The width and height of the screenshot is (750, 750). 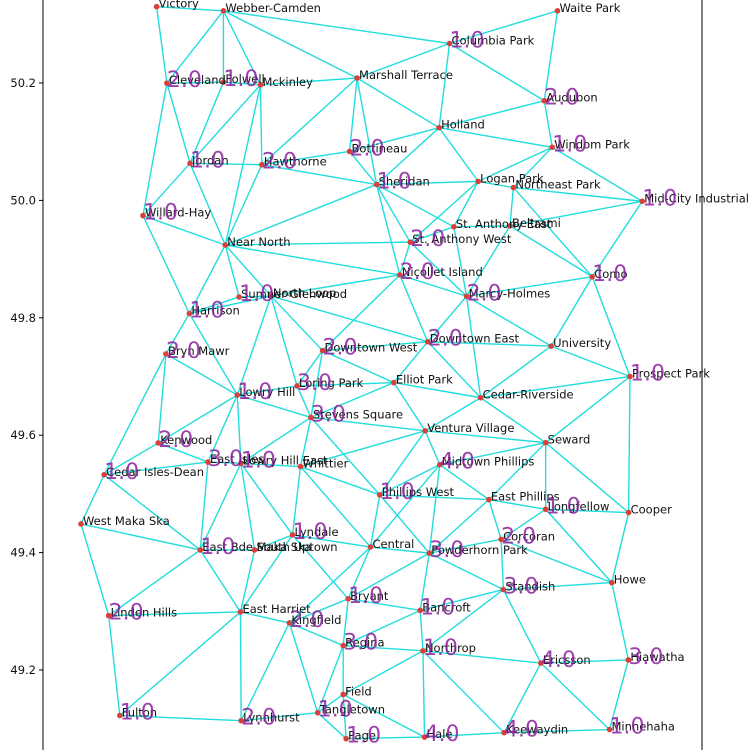 I want to click on node-lynnhurst, so click(x=241, y=720).